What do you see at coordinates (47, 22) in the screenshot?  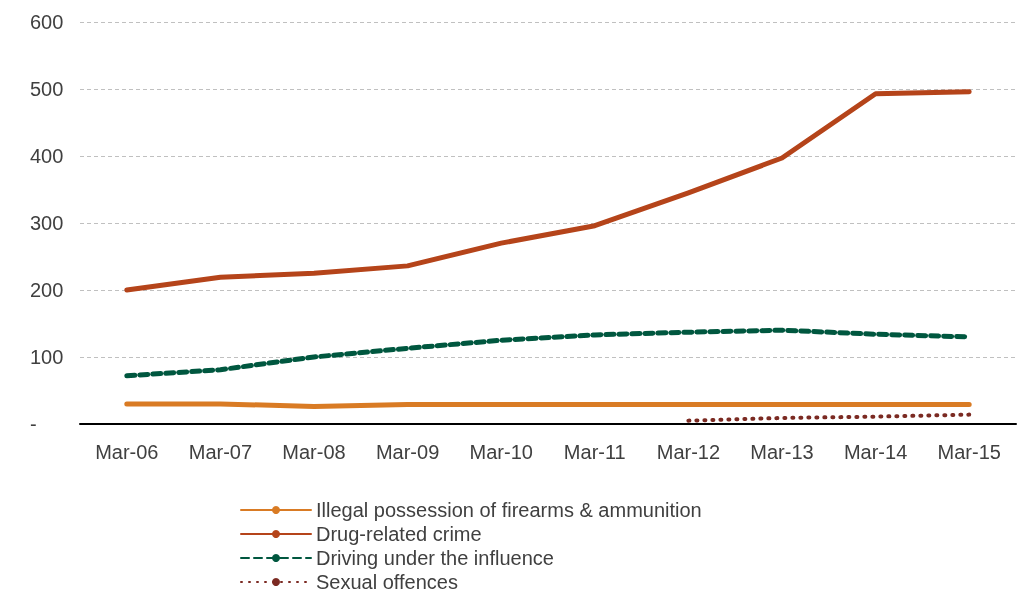 I see `y-tick-label: 600` at bounding box center [47, 22].